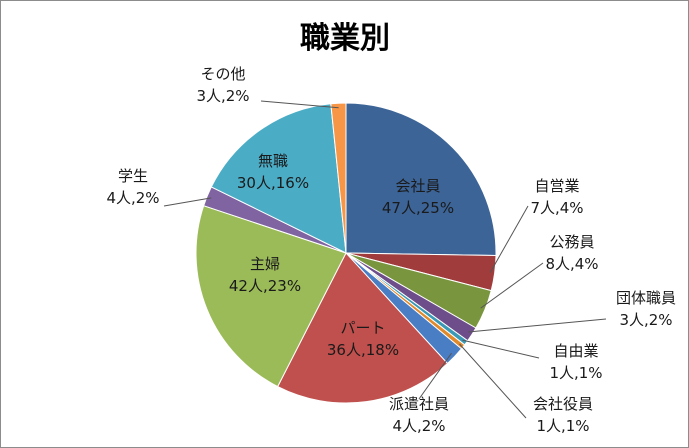 Image resolution: width=689 pixels, height=448 pixels. I want to click on slice-value-label: 7人,4%, so click(556, 208).